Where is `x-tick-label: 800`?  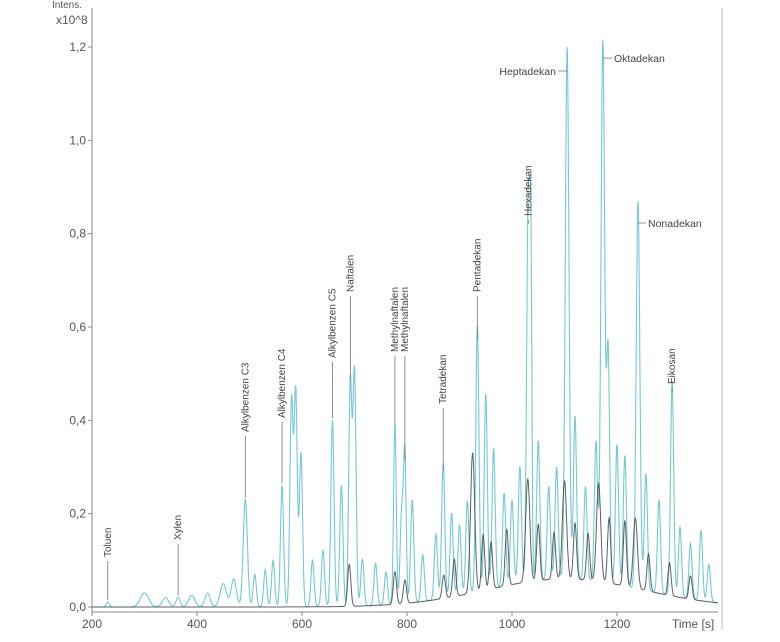
x-tick-label: 800 is located at coordinates (407, 624).